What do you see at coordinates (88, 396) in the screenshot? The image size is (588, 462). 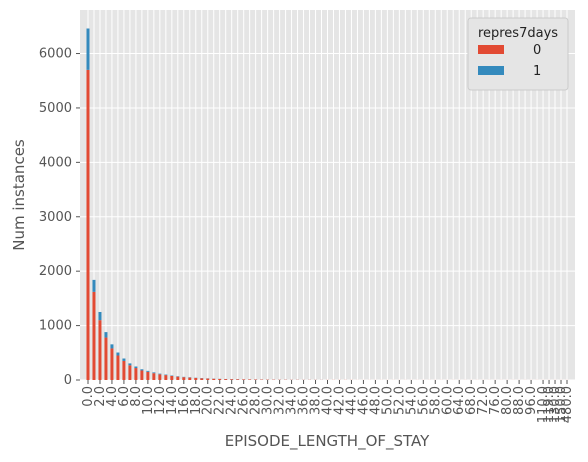 I see `x-tick-label: 0.0` at bounding box center [88, 396].